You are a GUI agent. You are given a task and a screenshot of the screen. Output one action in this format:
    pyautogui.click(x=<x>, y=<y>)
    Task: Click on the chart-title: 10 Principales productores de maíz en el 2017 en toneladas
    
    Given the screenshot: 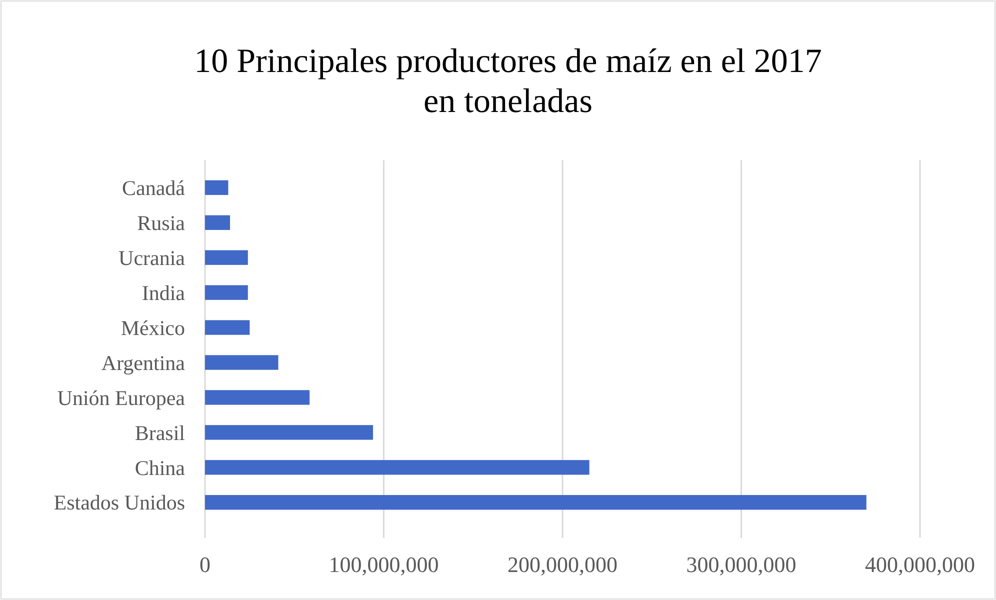 What is the action you would take?
    pyautogui.click(x=508, y=81)
    